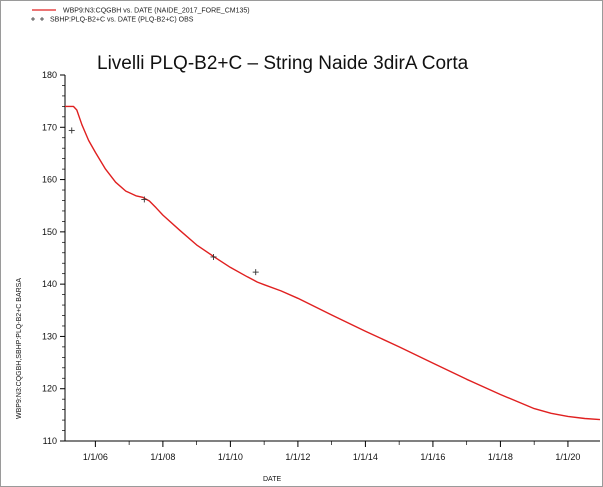 This screenshot has height=487, width=603. I want to click on x-tick-label: 1/1/08, so click(162, 457).